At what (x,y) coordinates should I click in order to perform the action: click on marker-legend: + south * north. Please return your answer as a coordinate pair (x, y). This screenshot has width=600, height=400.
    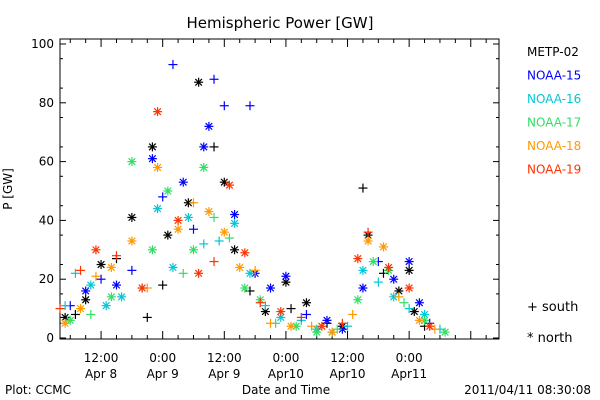
    Looking at the image, I should click on (552, 323).